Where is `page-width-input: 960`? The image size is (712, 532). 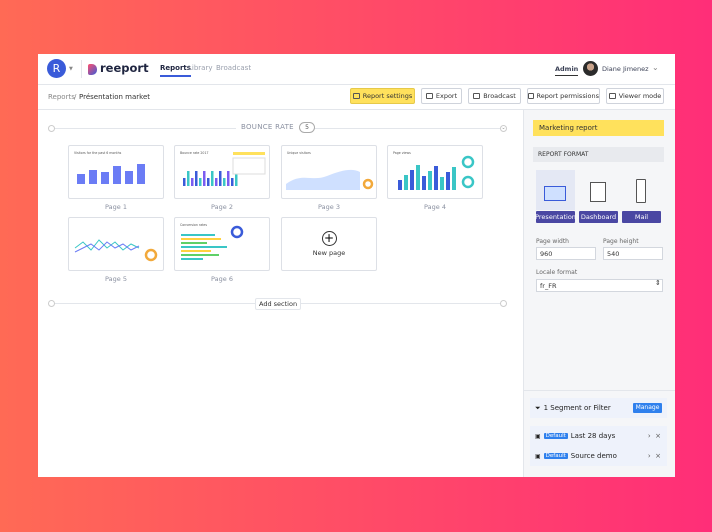
page-width-input: 960 is located at coordinates (566, 253).